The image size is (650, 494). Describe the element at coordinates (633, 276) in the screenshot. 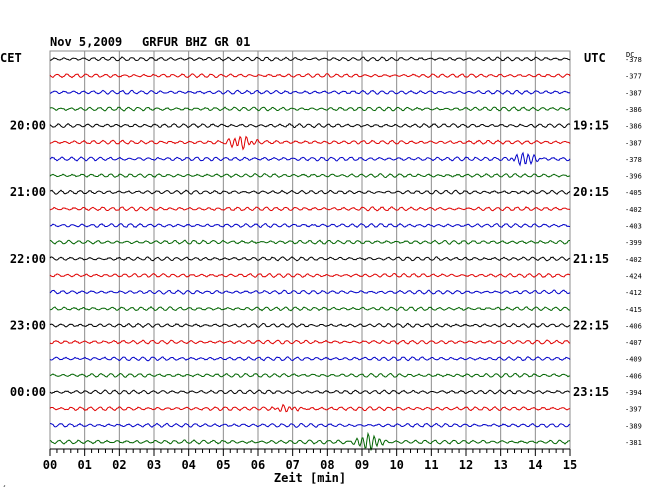

I see `dc-value: -424` at that location.